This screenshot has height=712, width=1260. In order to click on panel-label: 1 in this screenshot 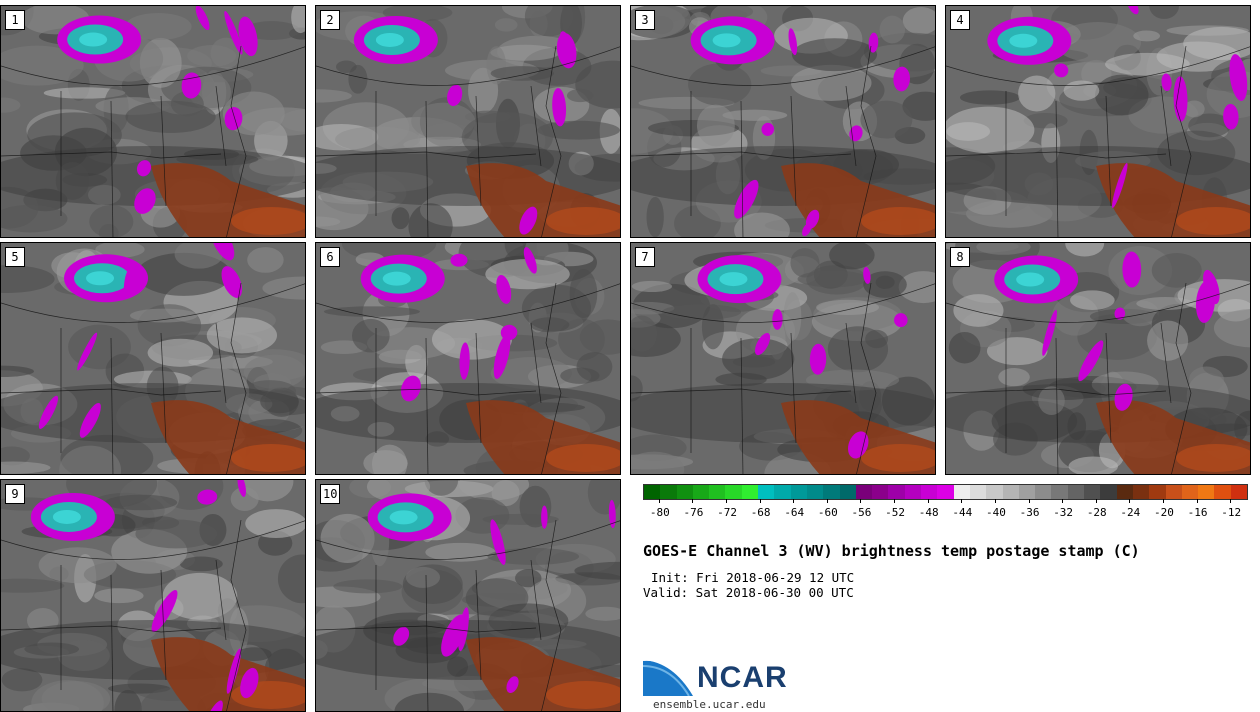, I will do `click(15, 20)`.